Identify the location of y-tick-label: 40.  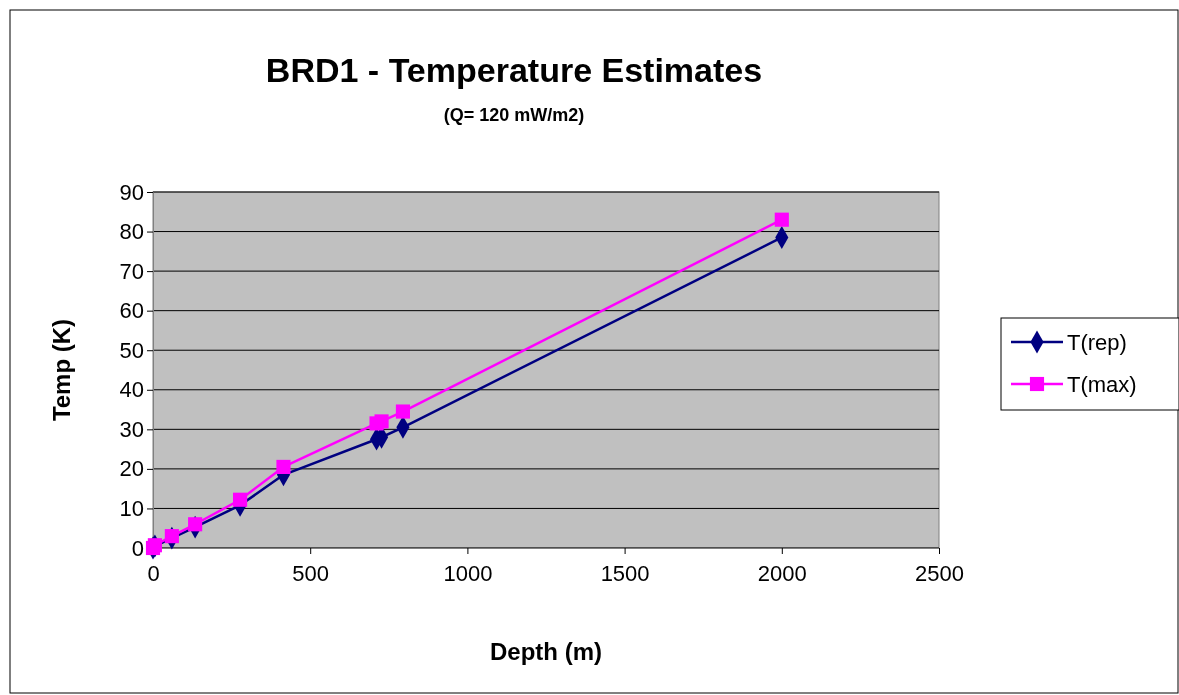
(131, 390).